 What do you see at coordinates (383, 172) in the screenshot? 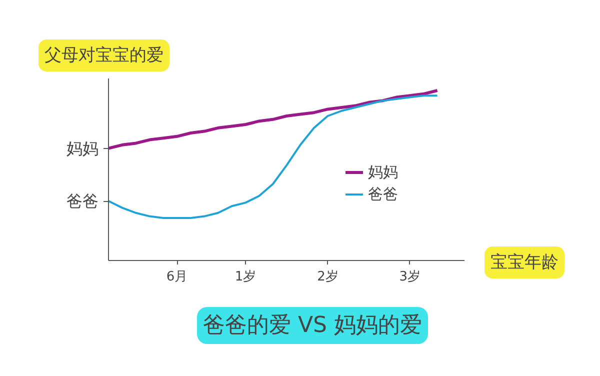
I see `legend-label: 妈妈` at bounding box center [383, 172].